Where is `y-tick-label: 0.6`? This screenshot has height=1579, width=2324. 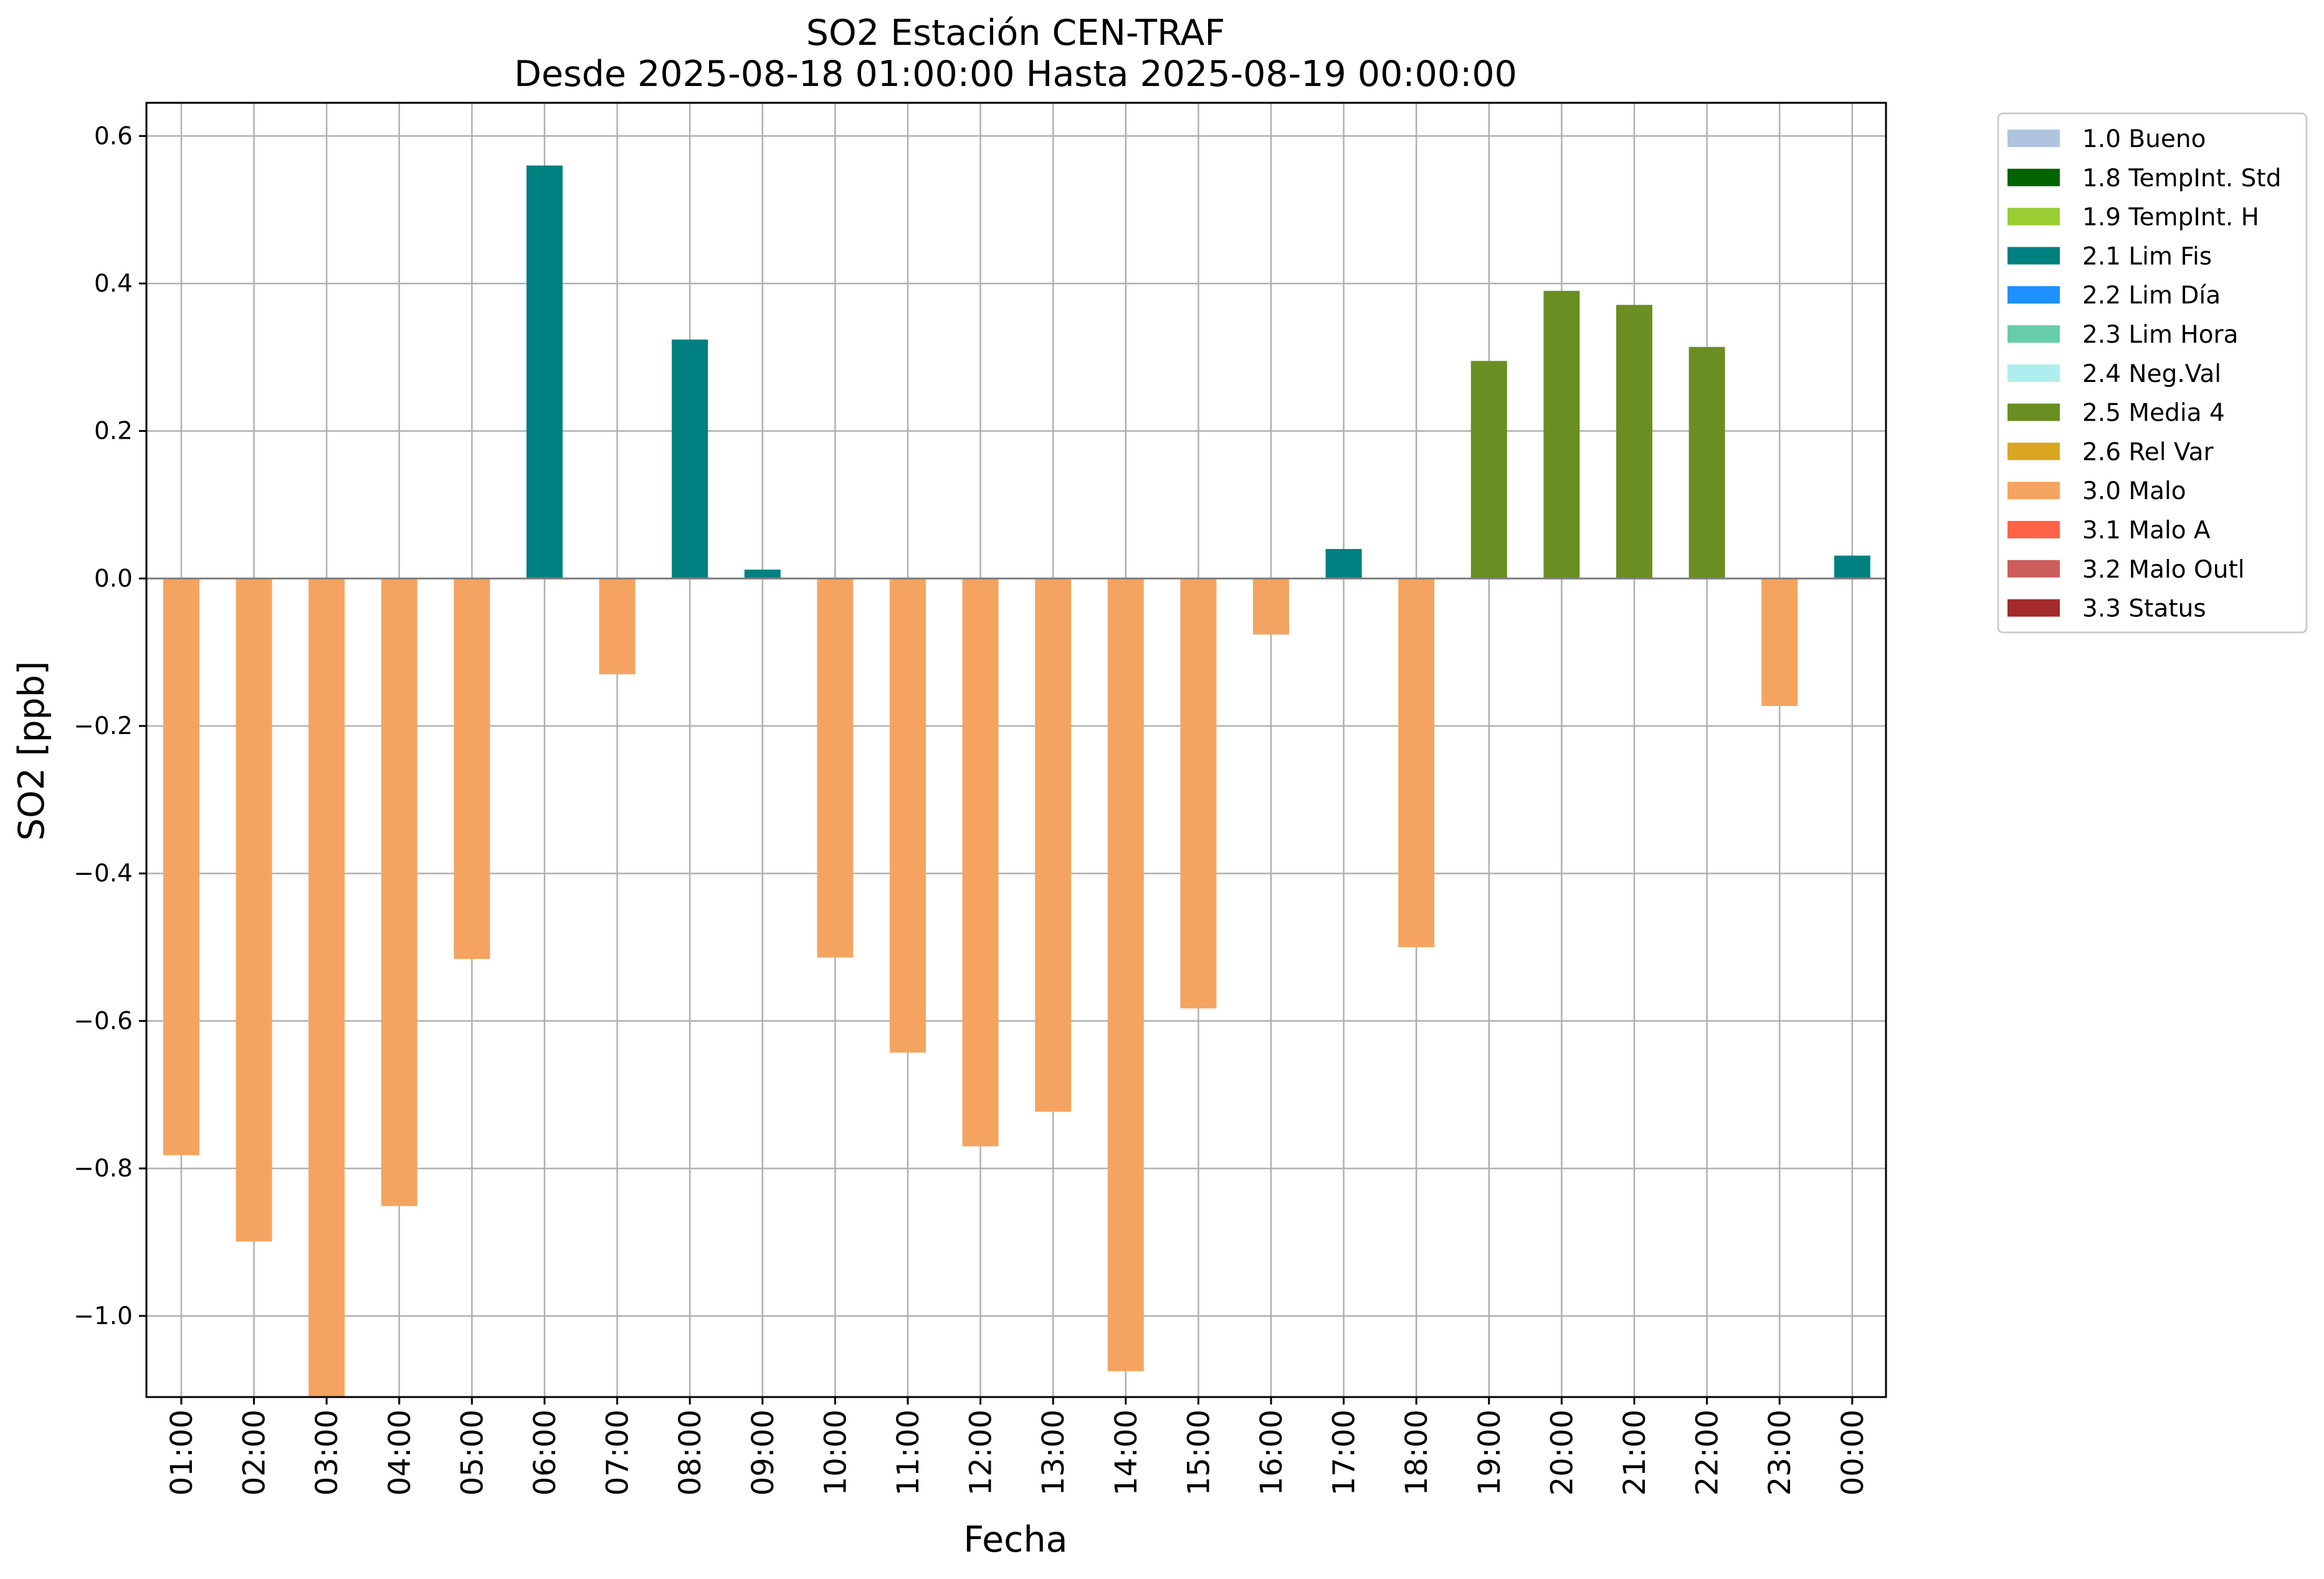 y-tick-label: 0.6 is located at coordinates (114, 136).